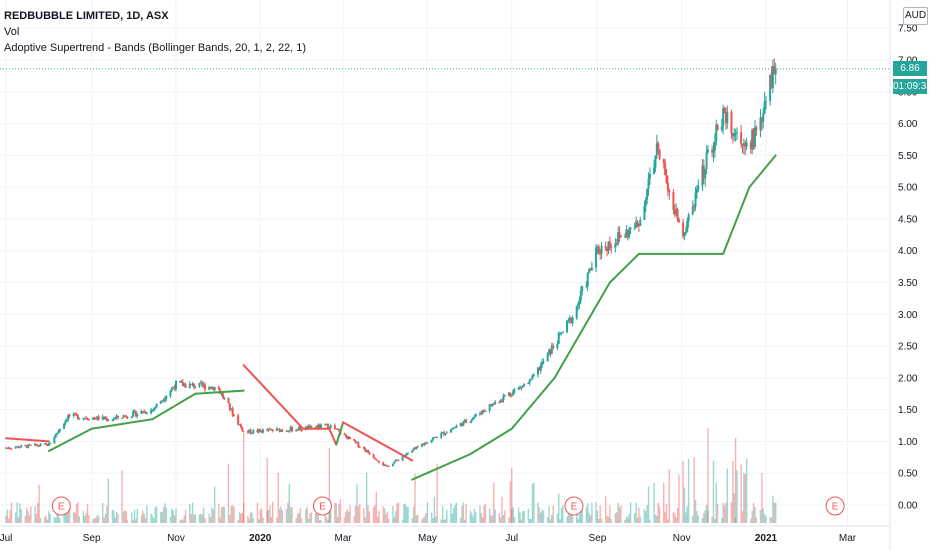 This screenshot has width=932, height=550. Describe the element at coordinates (86, 16) in the screenshot. I see `symbol-title: REDBUBBLE LIMITED, 1D, ASX` at that location.